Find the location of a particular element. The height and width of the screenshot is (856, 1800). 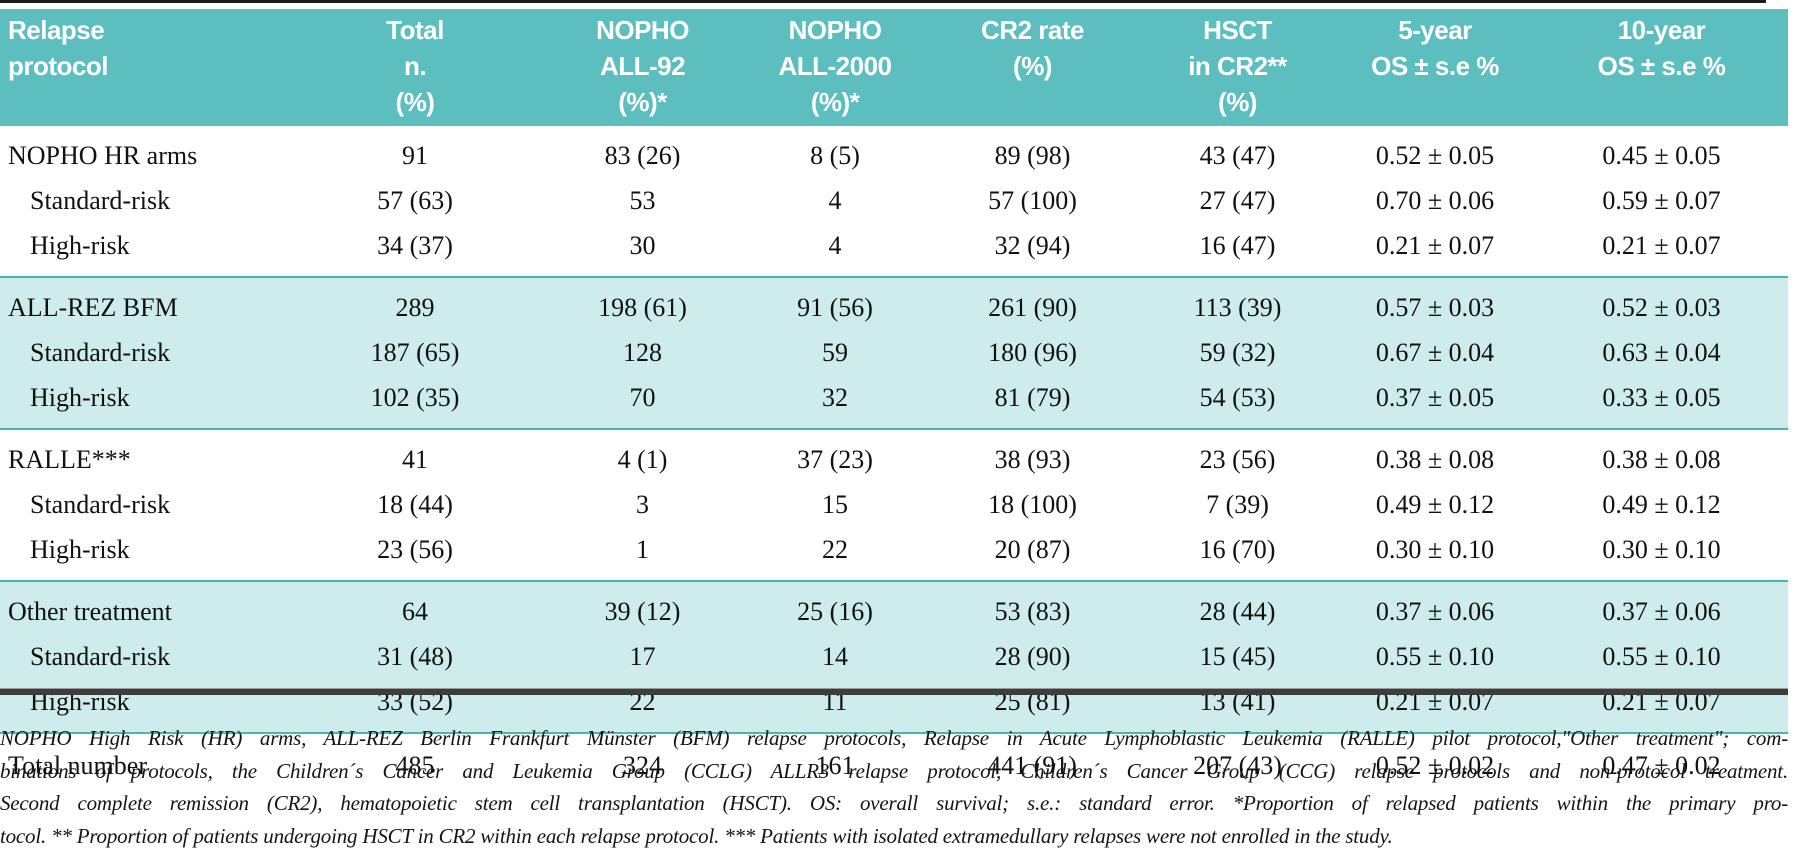

row-label-cell: NOPHO HR arms is located at coordinates (103, 155).